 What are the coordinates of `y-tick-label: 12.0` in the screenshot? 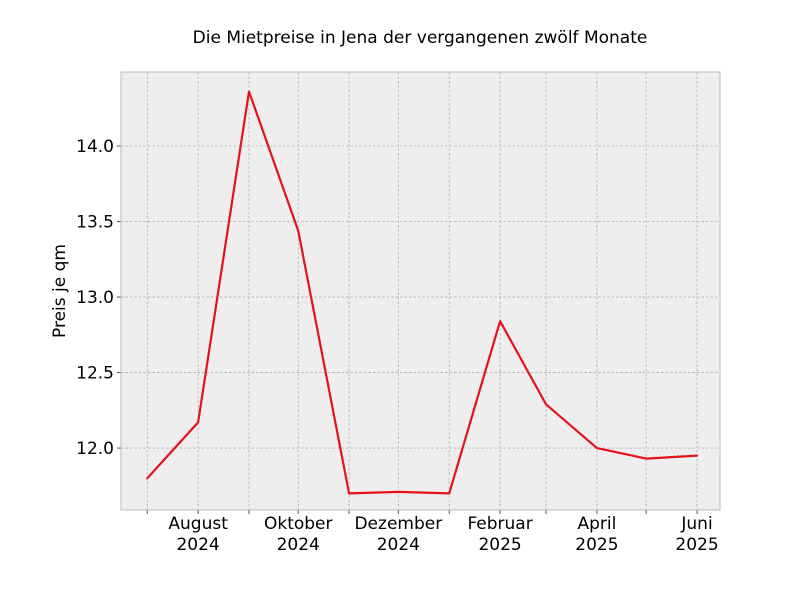 It's located at (95, 449).